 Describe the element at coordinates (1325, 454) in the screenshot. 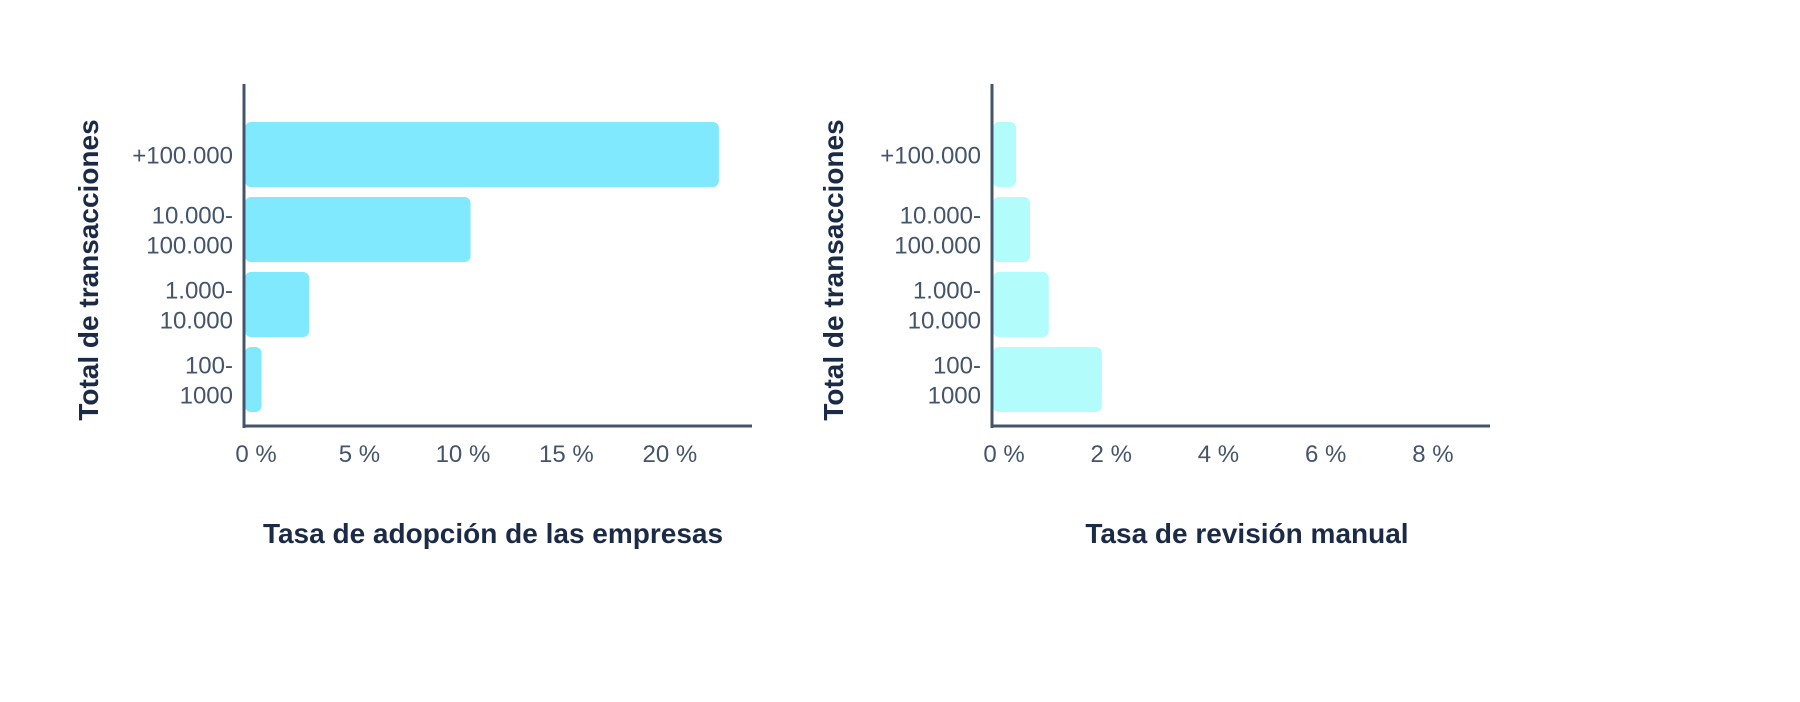

I see `x-tick-label: 6 %` at that location.